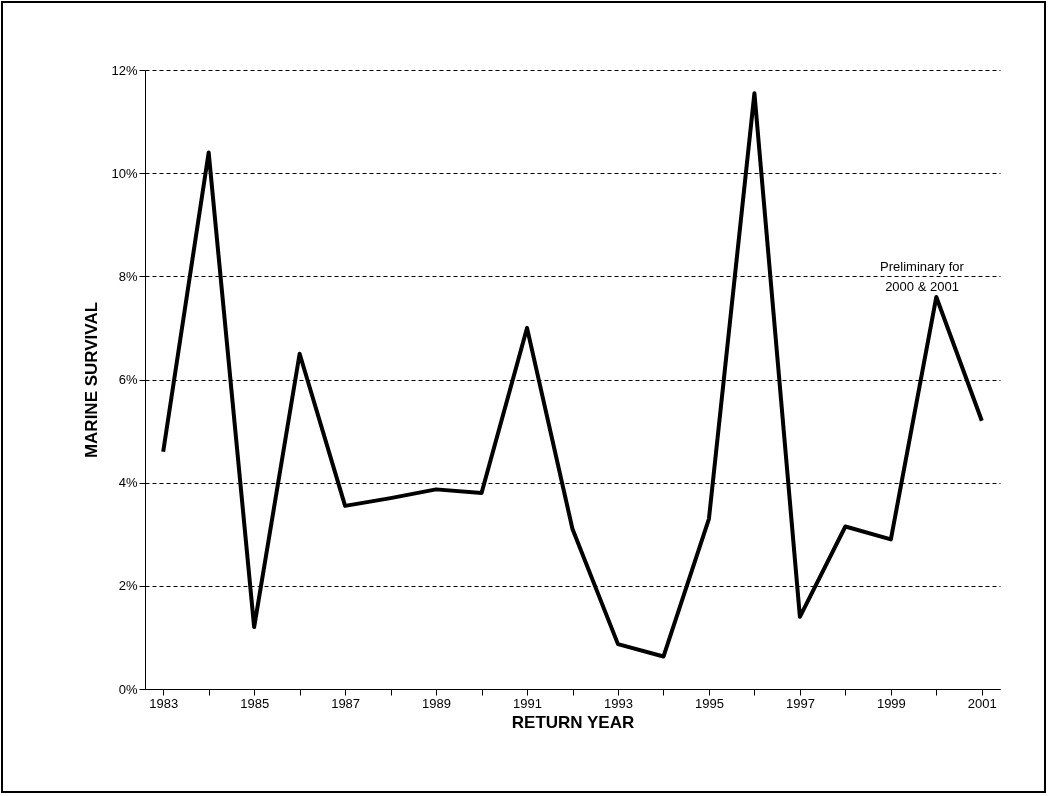 The height and width of the screenshot is (796, 1049). What do you see at coordinates (255, 703) in the screenshot?
I see `x-tick-label: 1985` at bounding box center [255, 703].